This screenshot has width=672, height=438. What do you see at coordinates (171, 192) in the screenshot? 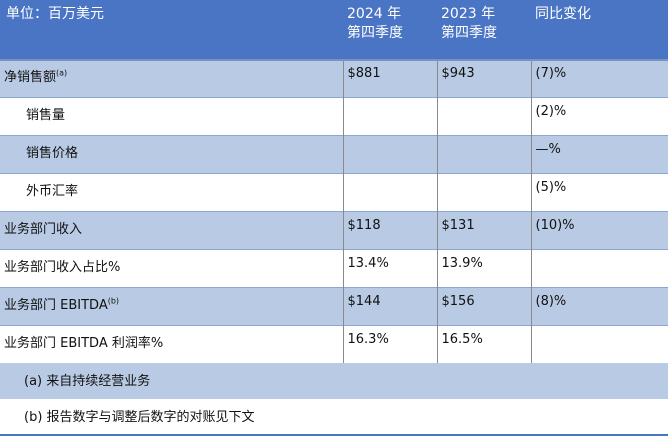
I see `row-label: 外币汇率` at bounding box center [171, 192].